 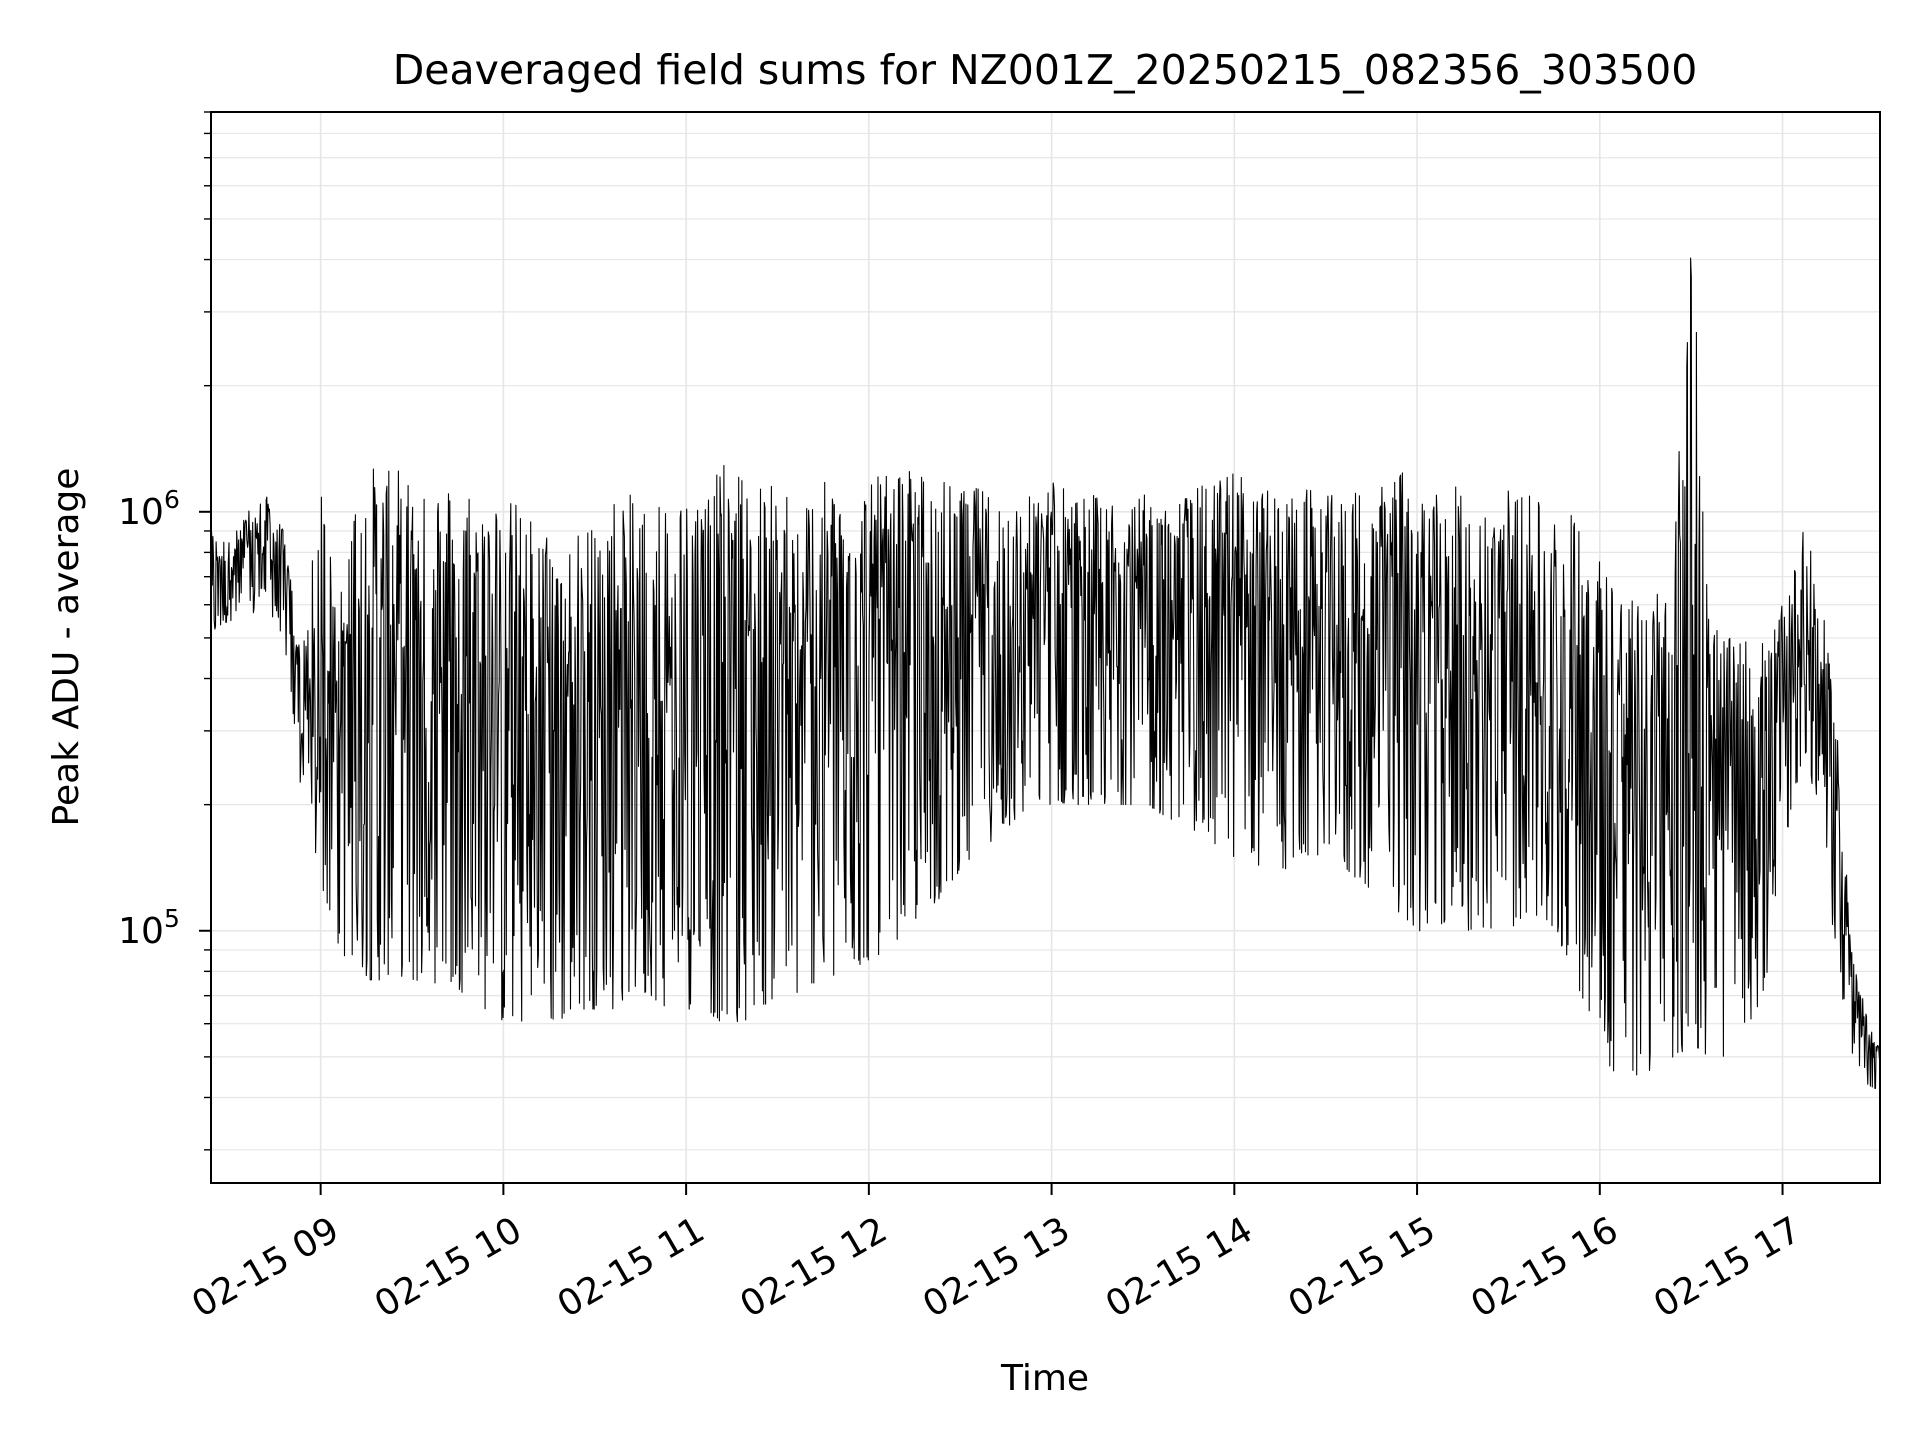 I want to click on y-tick-label: 10⁶, so click(x=149, y=509).